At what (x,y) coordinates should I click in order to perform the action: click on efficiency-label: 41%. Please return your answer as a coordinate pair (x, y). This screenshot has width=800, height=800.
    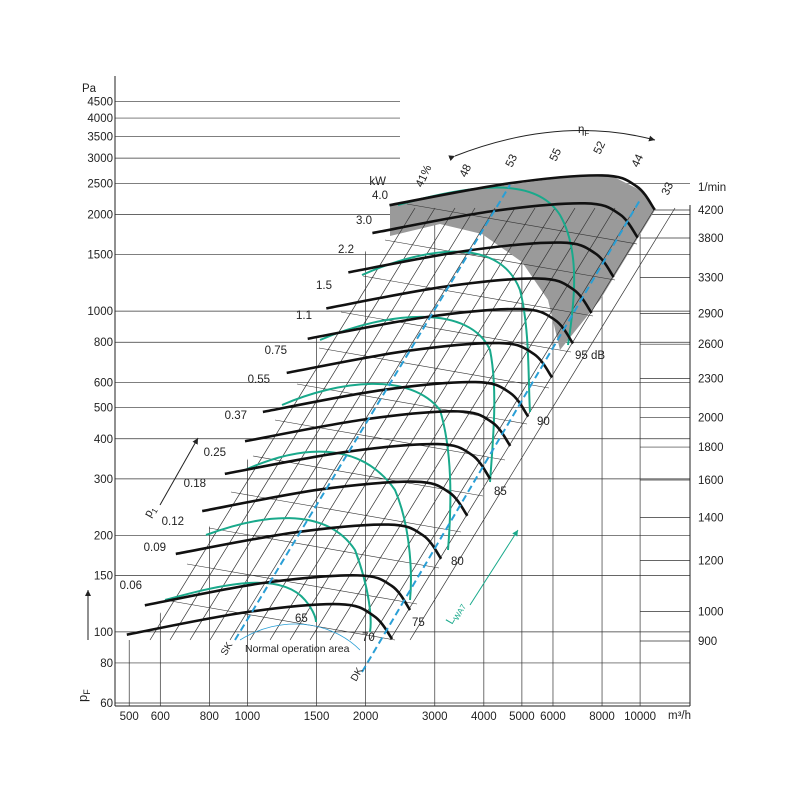
    Looking at the image, I should click on (424, 176).